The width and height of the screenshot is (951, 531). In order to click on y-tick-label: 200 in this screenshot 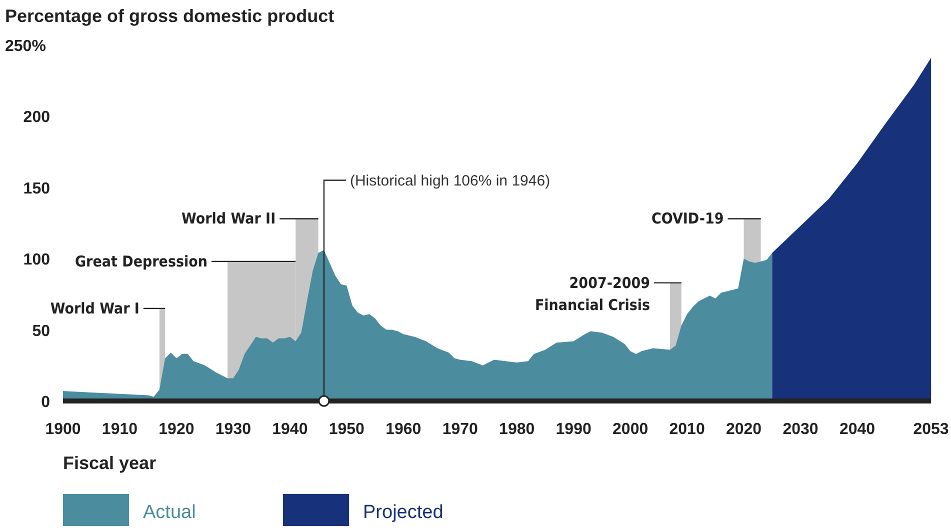, I will do `click(36, 117)`.